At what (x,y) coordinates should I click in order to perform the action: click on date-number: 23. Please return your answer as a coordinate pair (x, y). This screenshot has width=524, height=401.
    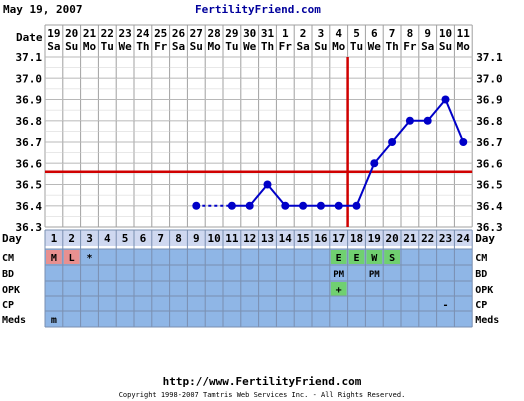
    Looking at the image, I should click on (124, 33).